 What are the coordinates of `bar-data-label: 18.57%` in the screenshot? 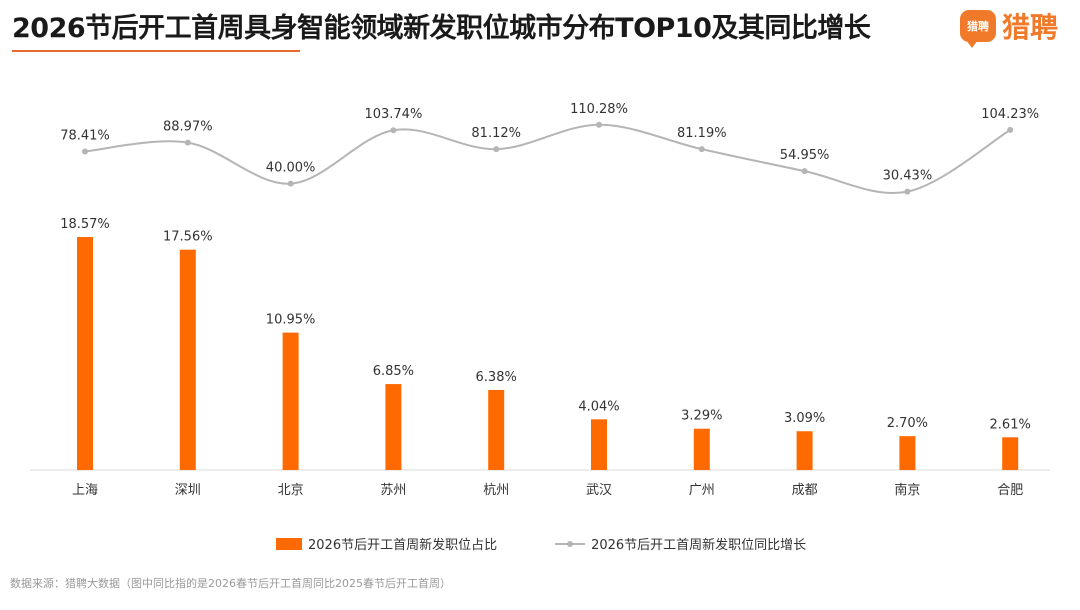 It's located at (85, 224).